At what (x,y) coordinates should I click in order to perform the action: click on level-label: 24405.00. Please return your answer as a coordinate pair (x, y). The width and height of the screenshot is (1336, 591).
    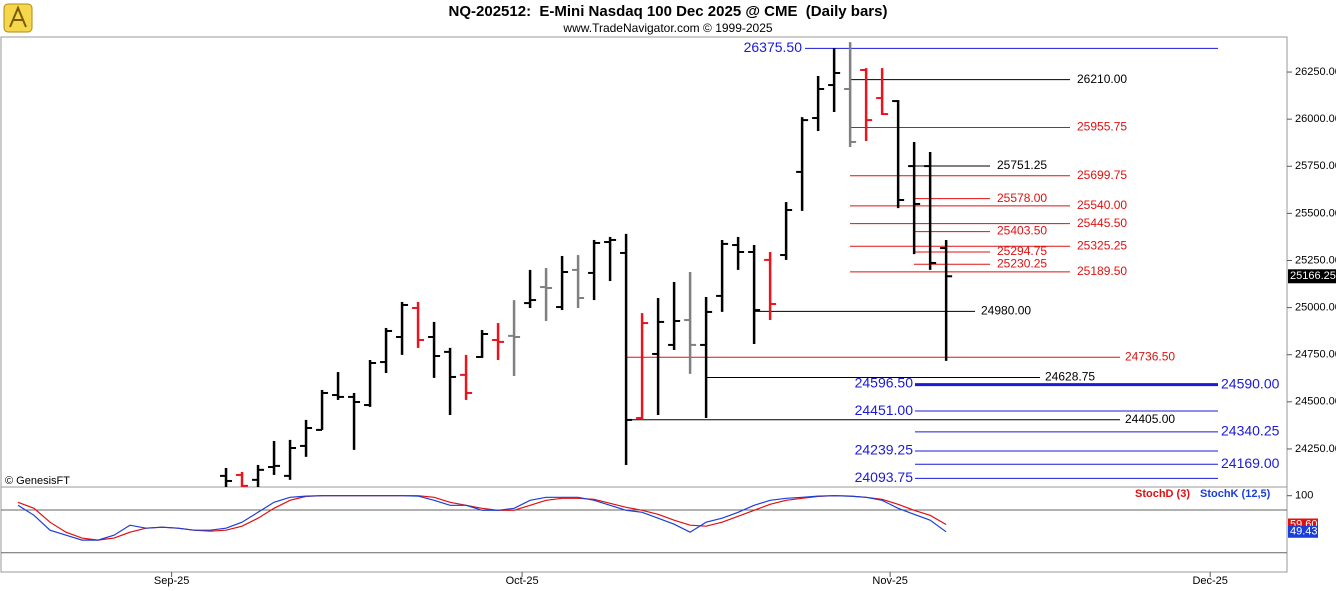
    Looking at the image, I should click on (1150, 419).